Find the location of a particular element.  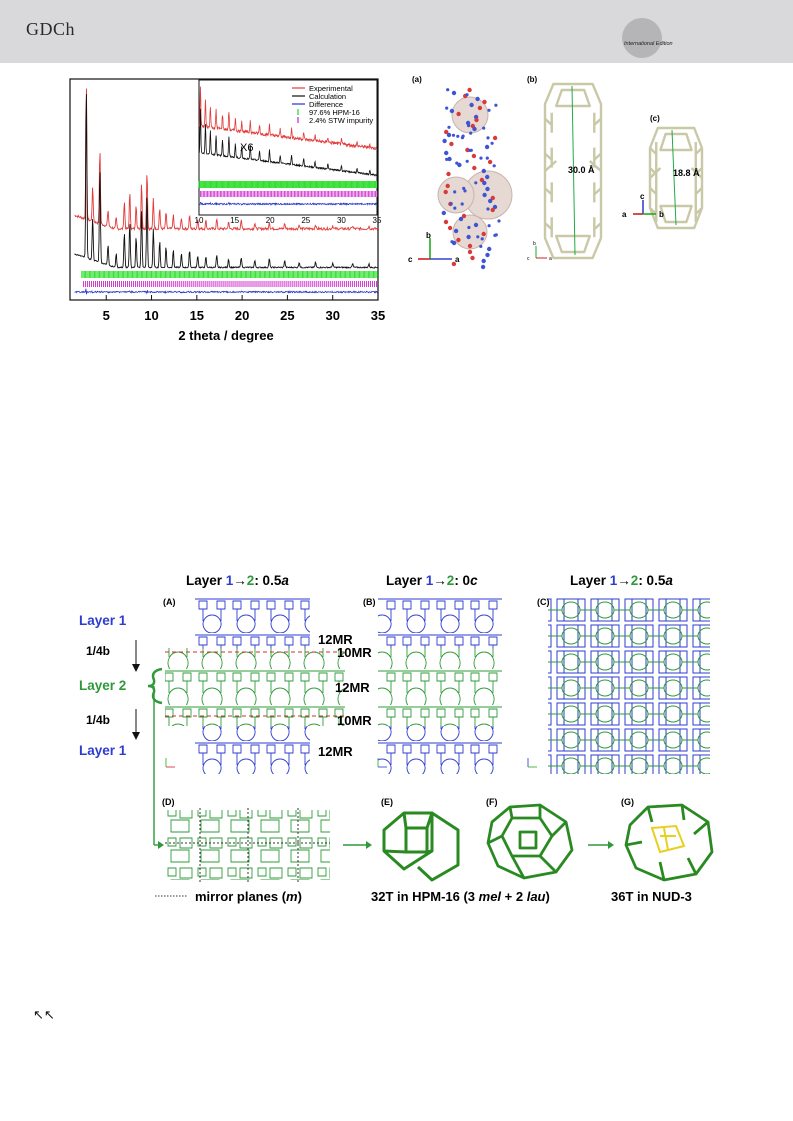

x-tick-label-10: 10 is located at coordinates (151, 315).